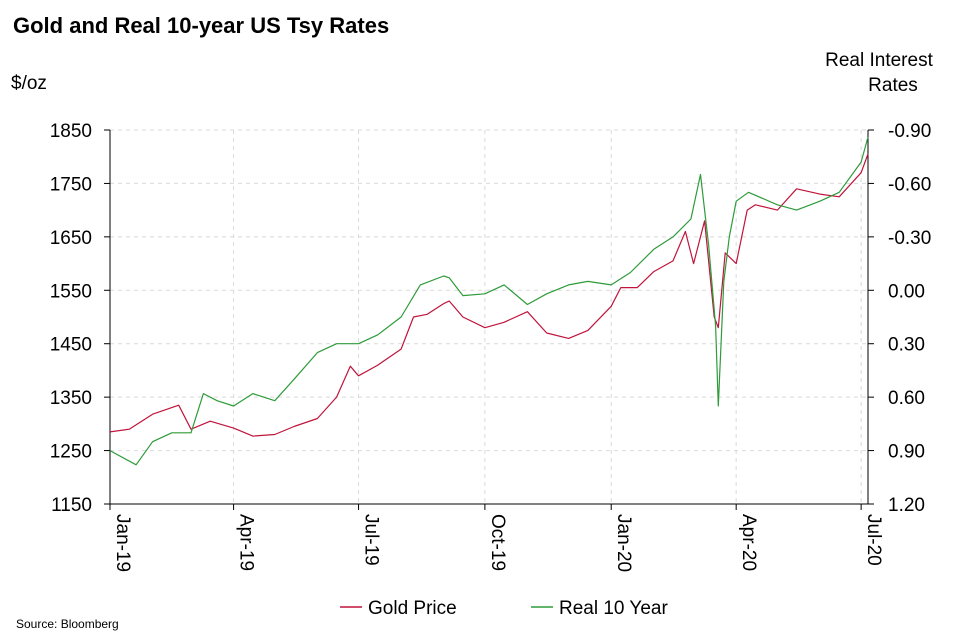 The height and width of the screenshot is (638, 976). I want to click on x-tick-label: Apr-20, so click(748, 542).